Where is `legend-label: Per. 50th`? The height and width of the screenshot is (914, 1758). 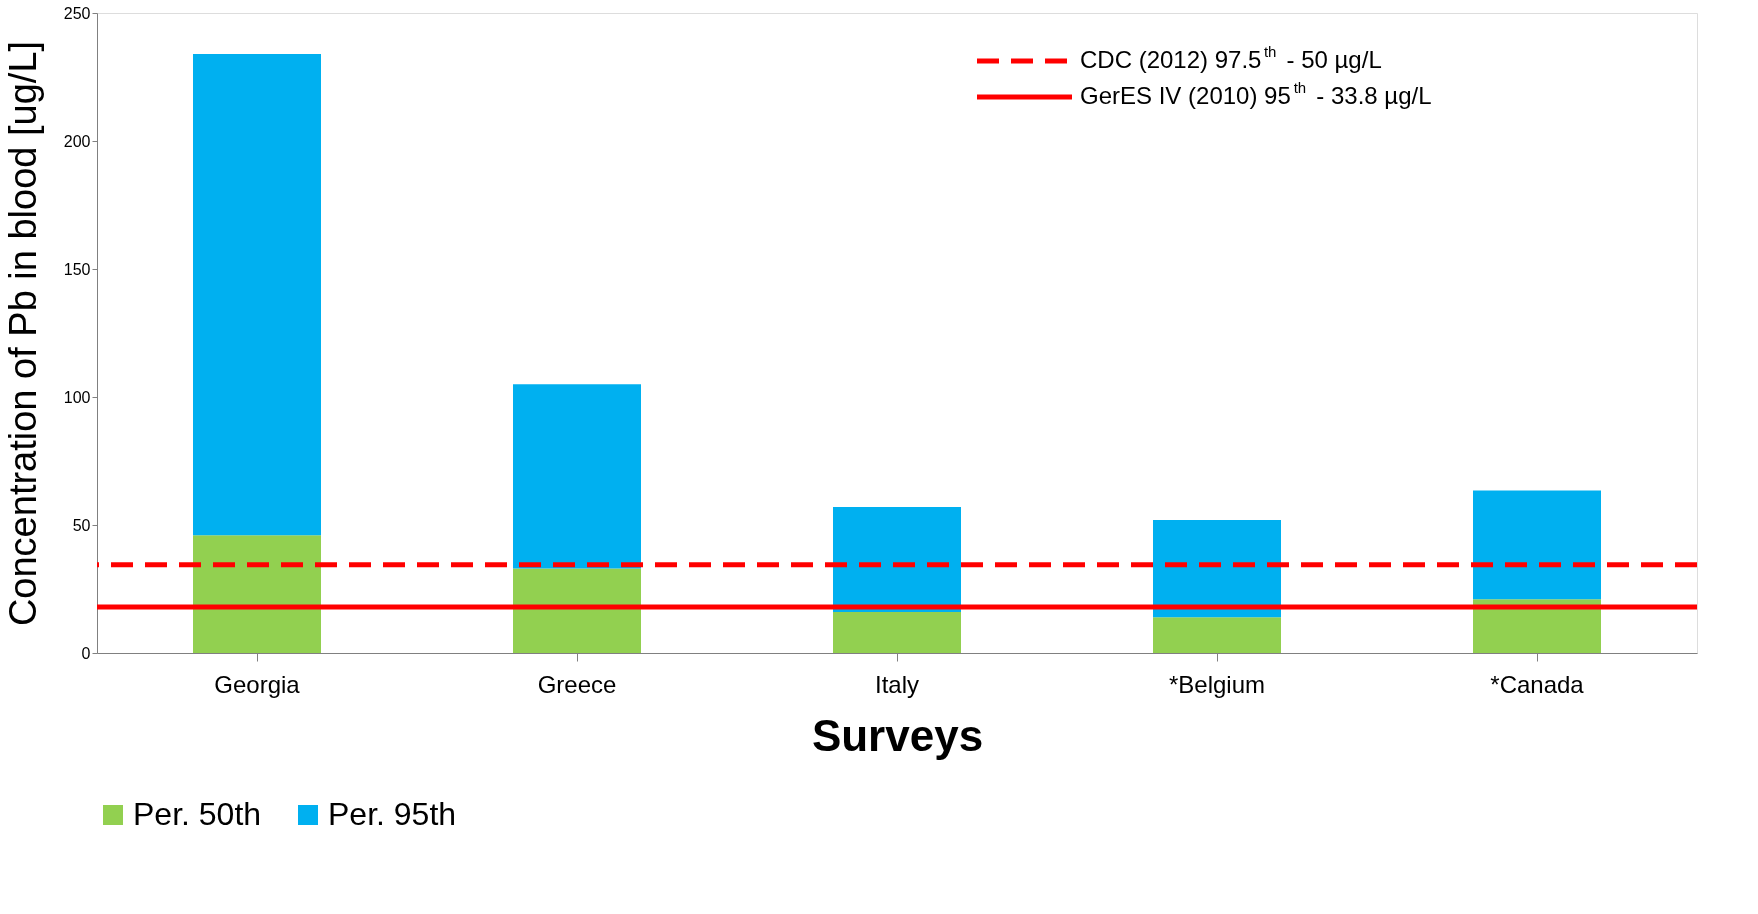
legend-label: Per. 50th is located at coordinates (197, 814).